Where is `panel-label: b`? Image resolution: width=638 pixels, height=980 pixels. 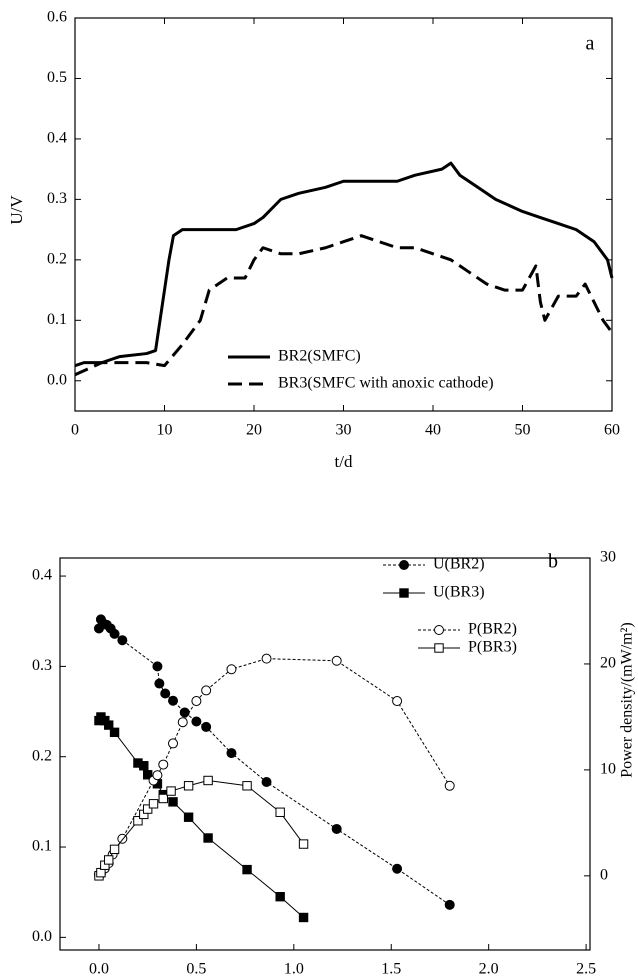 panel-label: b is located at coordinates (553, 562).